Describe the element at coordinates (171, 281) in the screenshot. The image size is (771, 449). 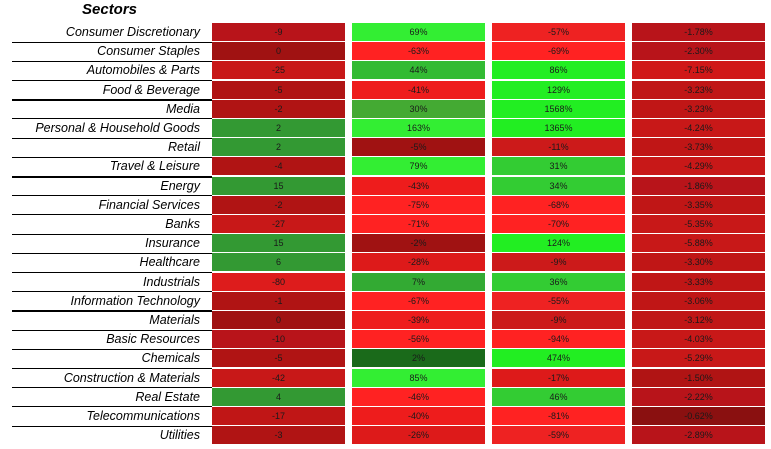
I see `sector-label: Industrials` at that location.